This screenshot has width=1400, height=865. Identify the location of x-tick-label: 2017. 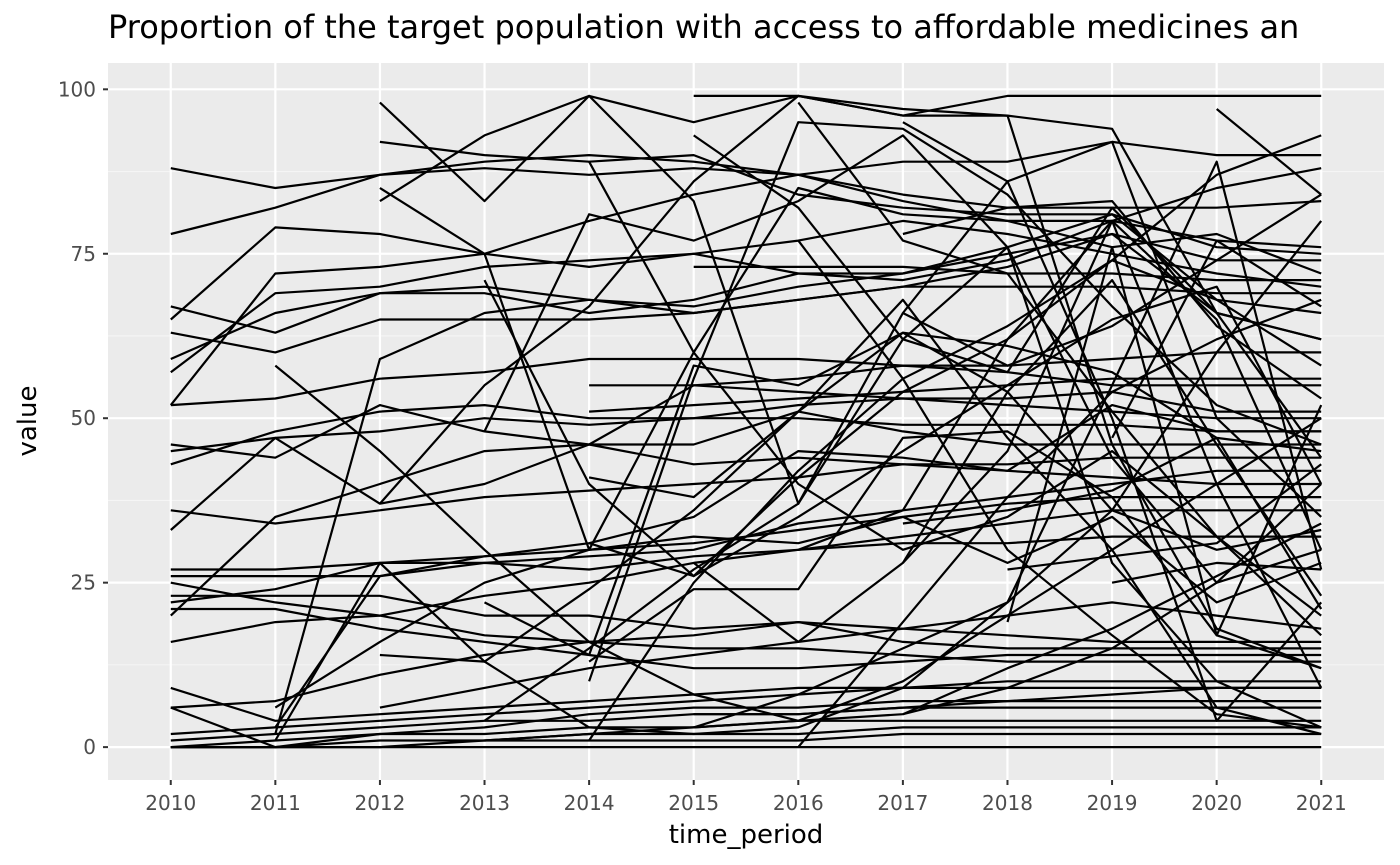
(902, 803).